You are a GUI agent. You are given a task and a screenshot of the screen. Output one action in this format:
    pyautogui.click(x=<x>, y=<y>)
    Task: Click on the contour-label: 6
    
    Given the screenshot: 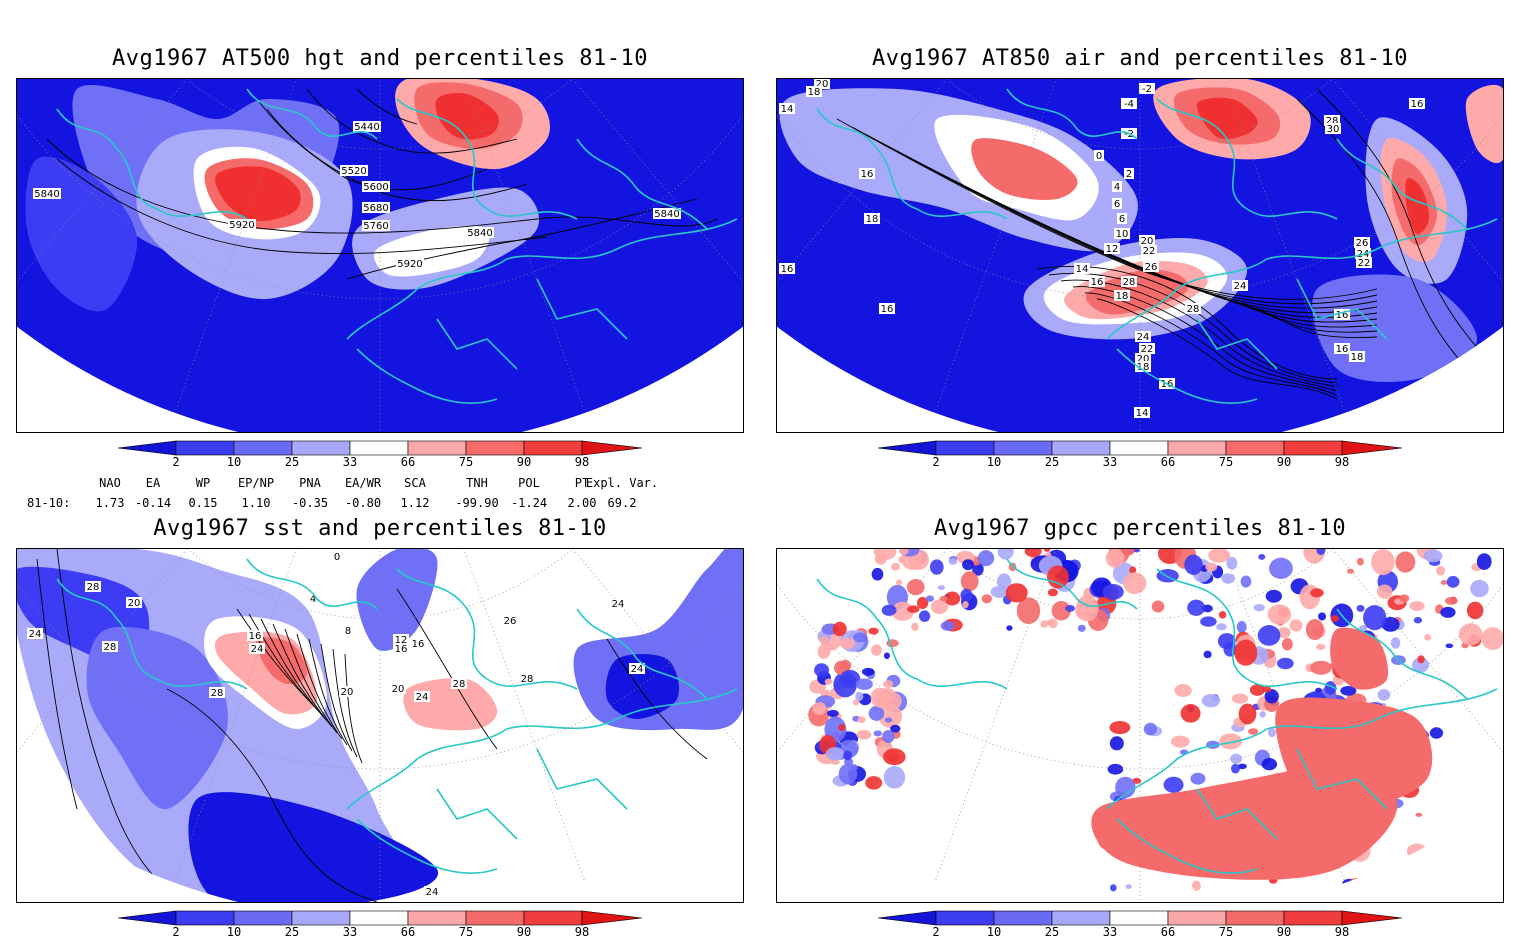 What is the action you would take?
    pyautogui.click(x=1117, y=204)
    